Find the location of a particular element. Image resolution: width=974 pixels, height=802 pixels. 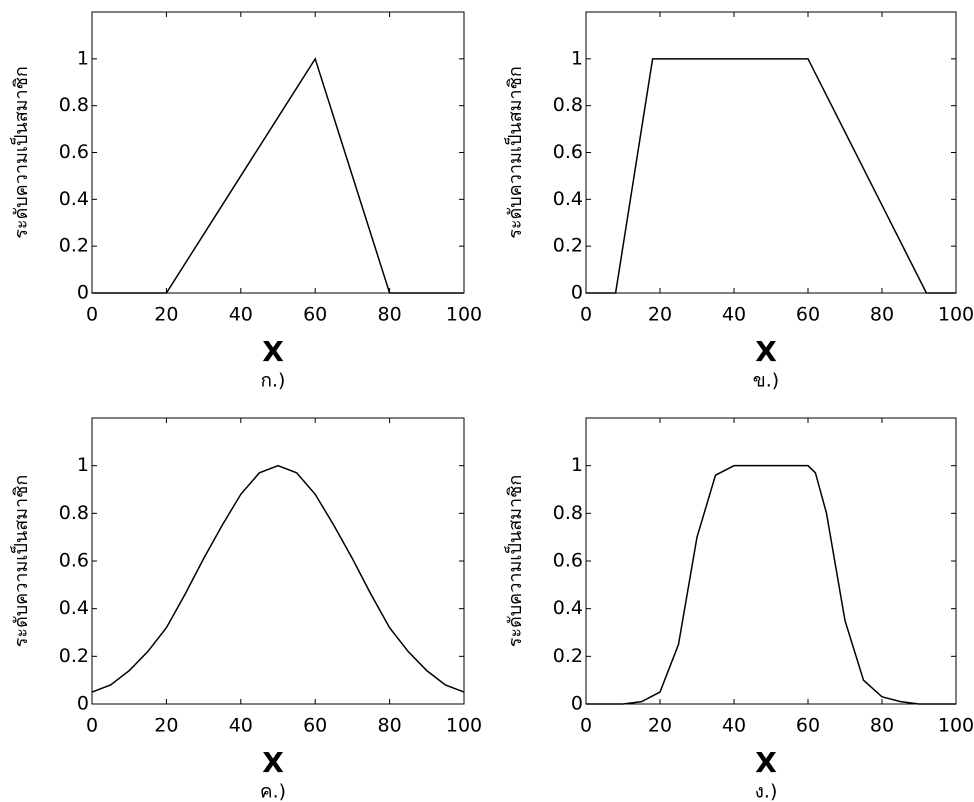

caption: ก.) is located at coordinates (273, 381).